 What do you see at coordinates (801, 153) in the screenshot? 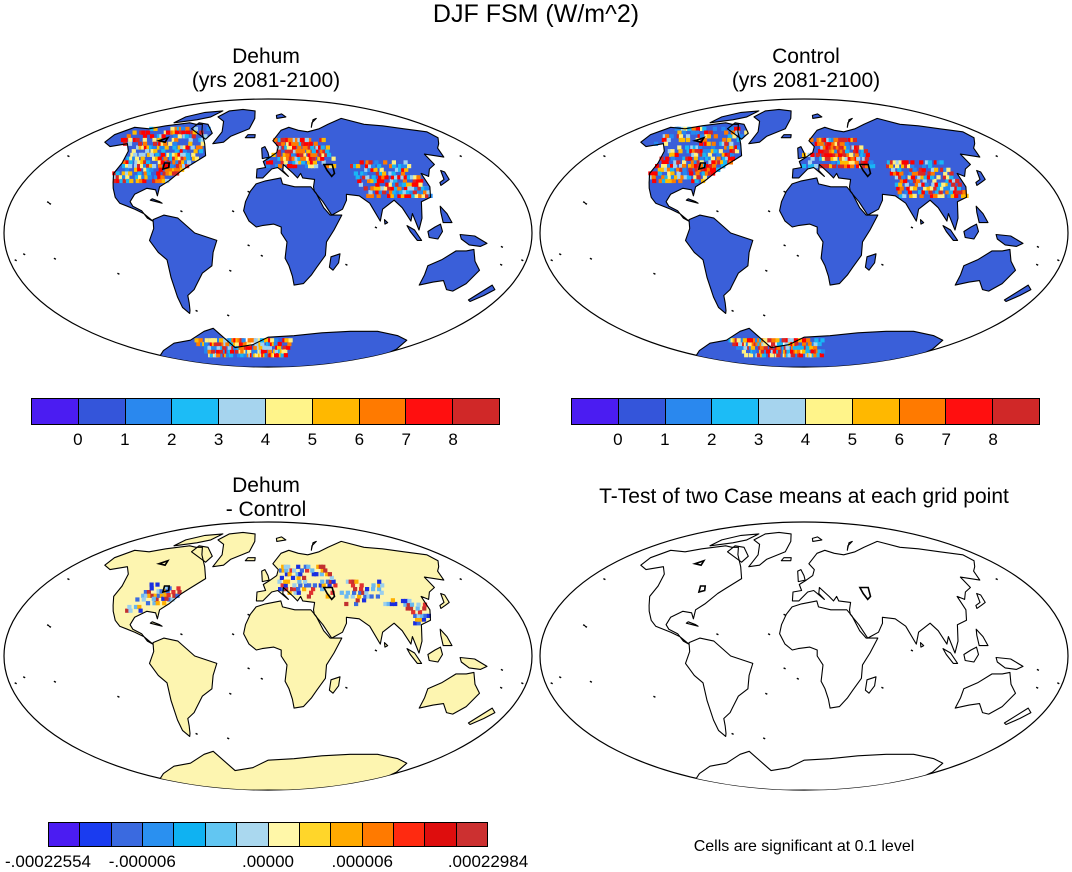
I see `coastline-uk` at bounding box center [801, 153].